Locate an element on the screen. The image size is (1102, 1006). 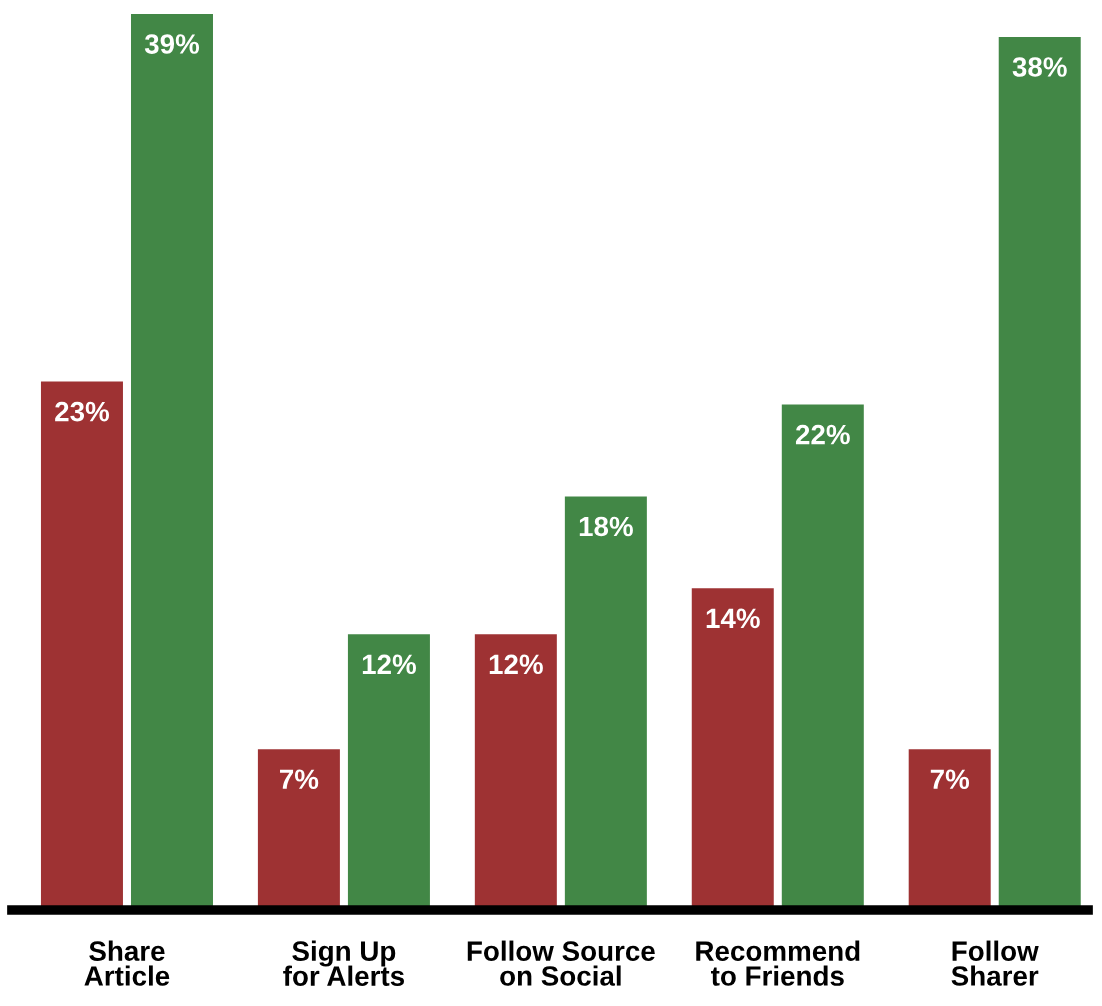
data-label: 38% is located at coordinates (1039, 67).